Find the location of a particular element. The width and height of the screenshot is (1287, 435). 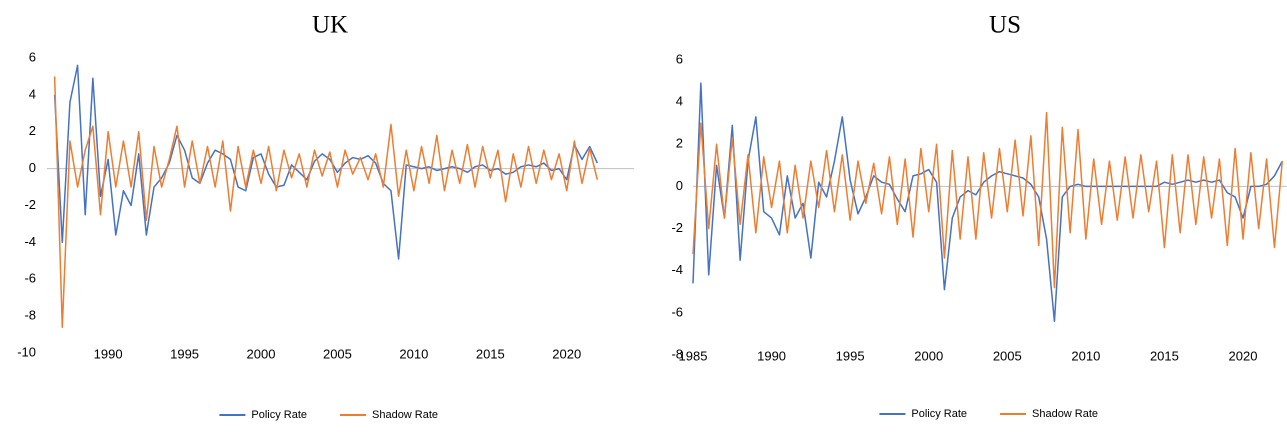

chart-title: US is located at coordinates (1005, 25).